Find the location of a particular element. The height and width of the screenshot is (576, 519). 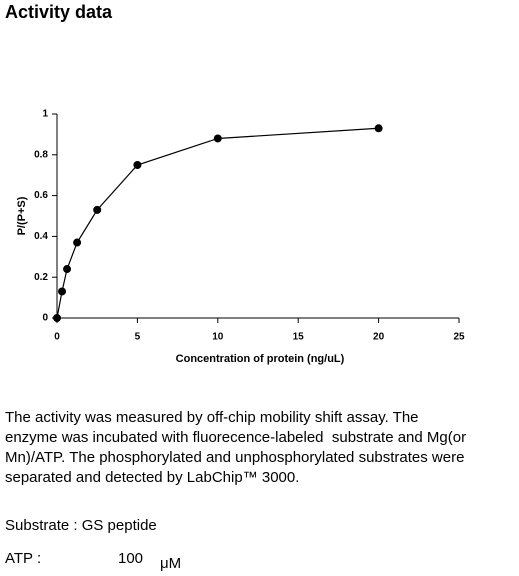

x-tick-label: 20 is located at coordinates (379, 337).